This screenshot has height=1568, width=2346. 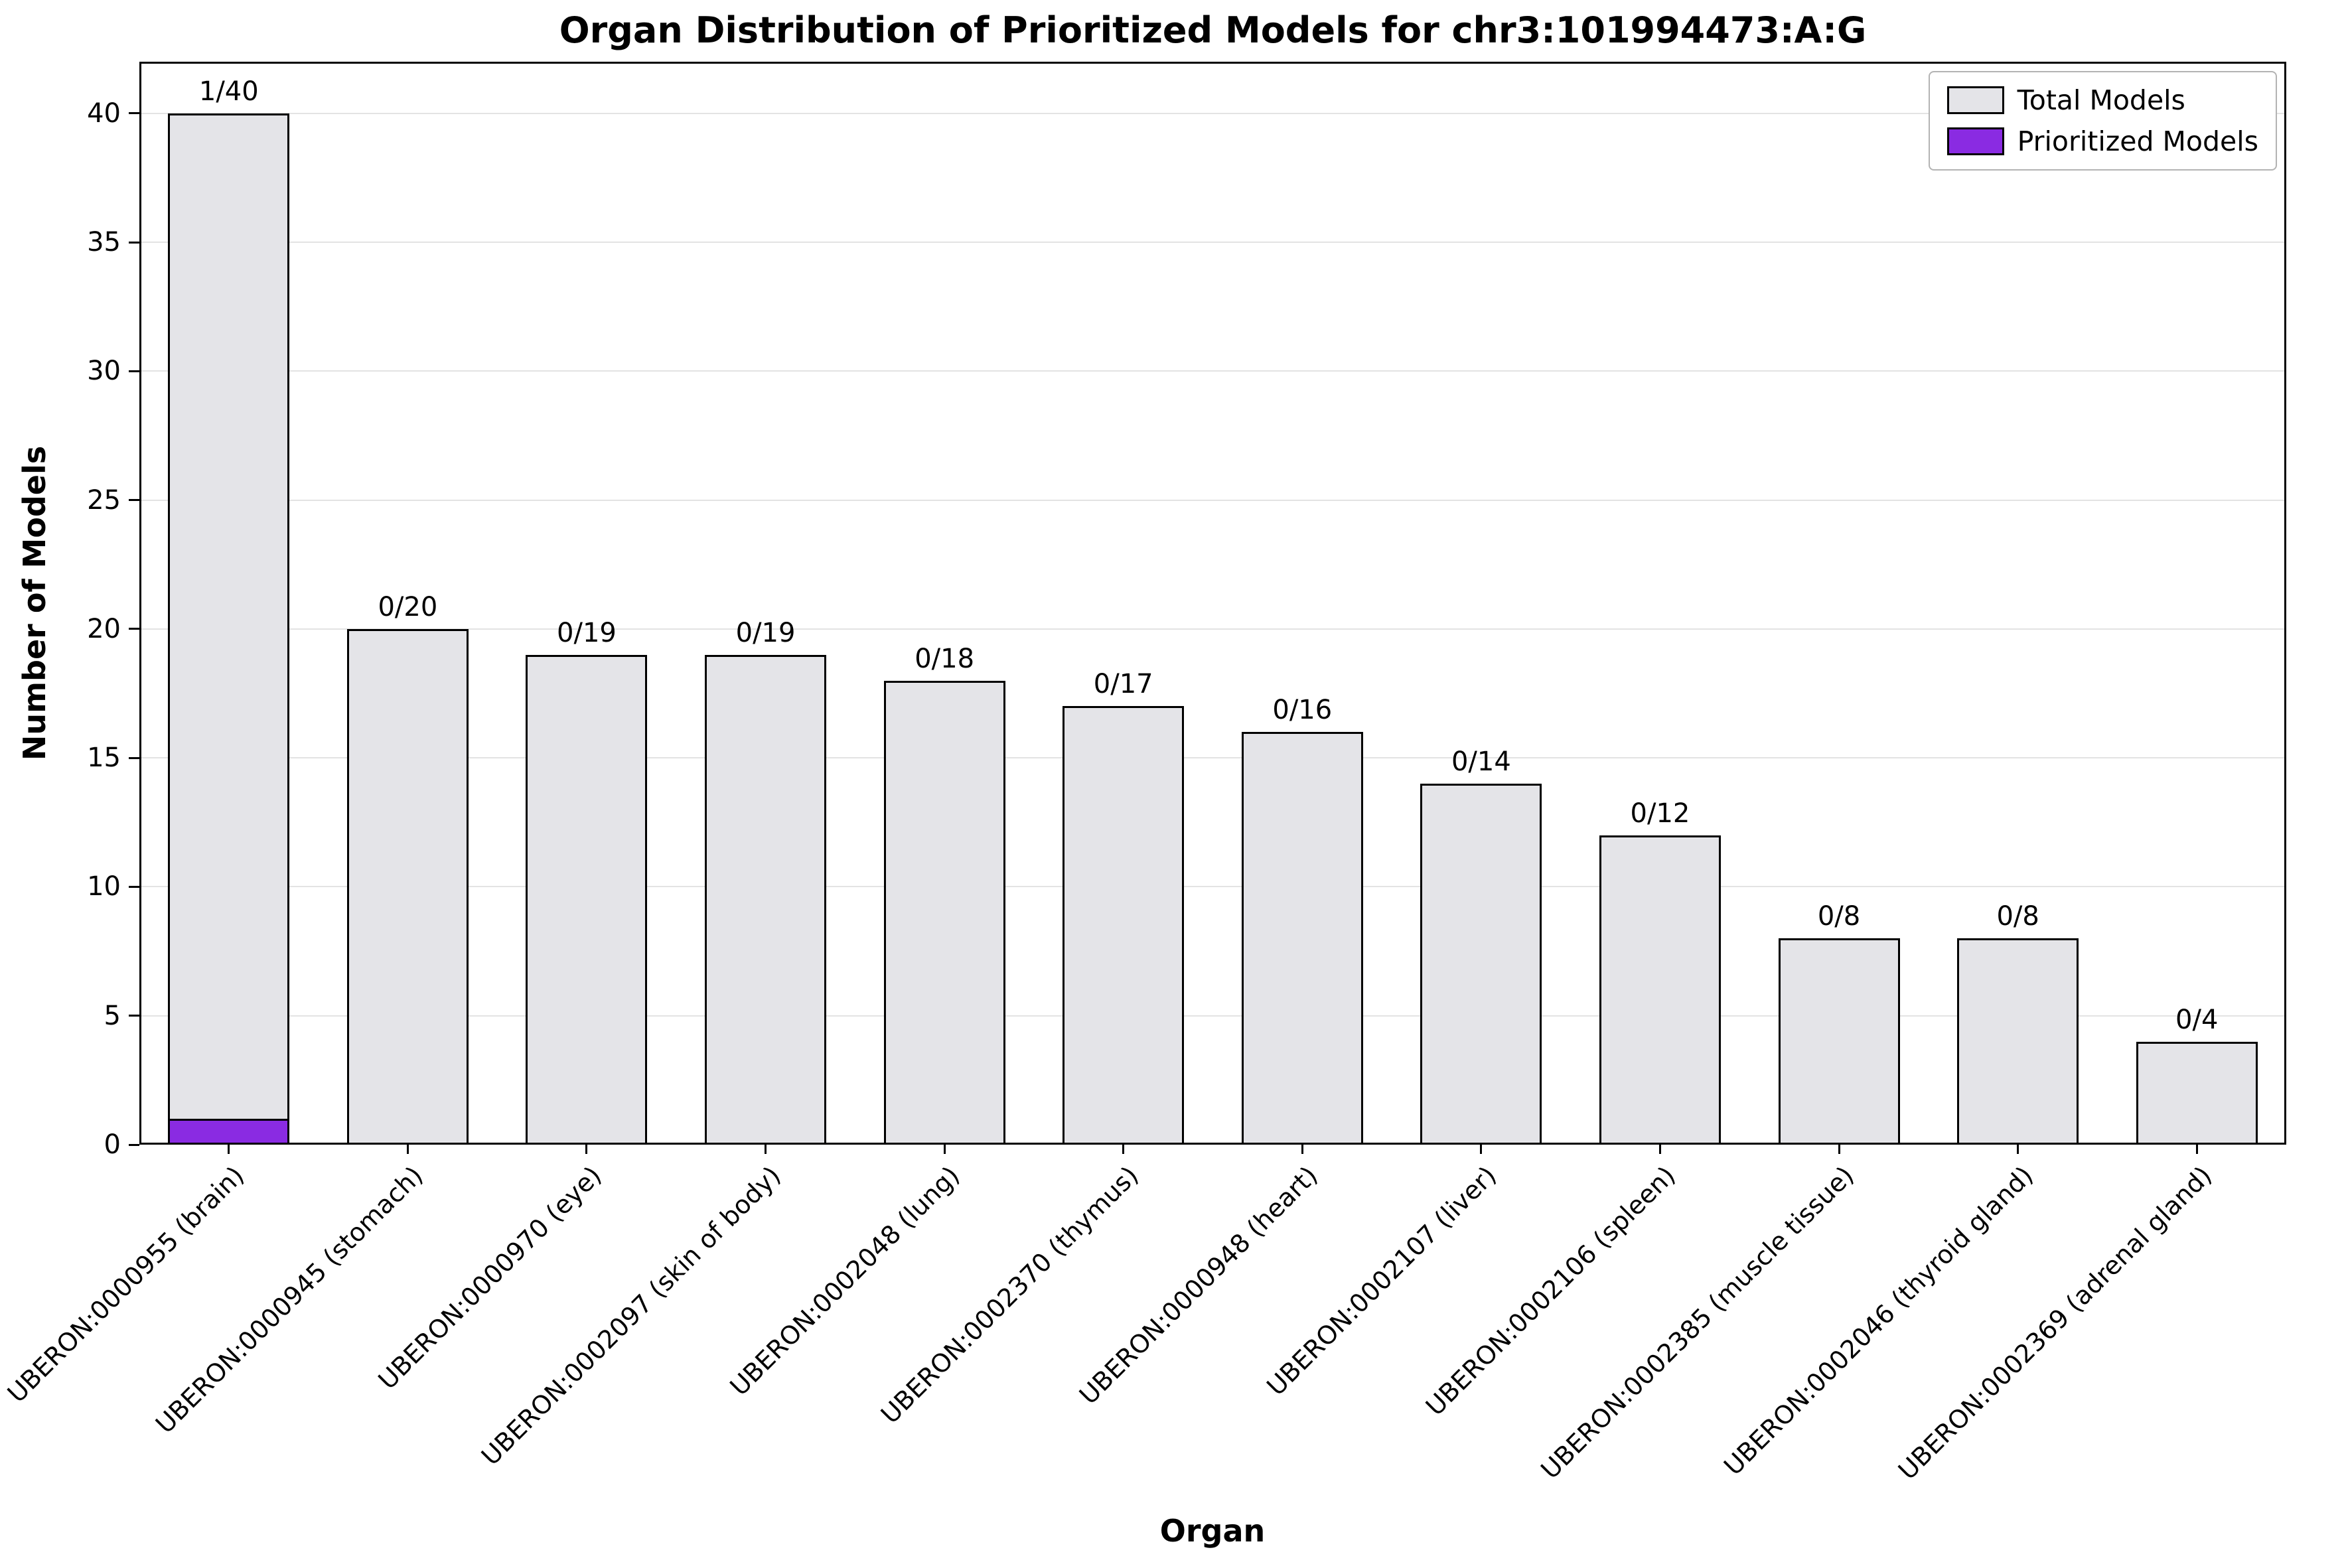 What do you see at coordinates (228, 91) in the screenshot?
I see `bar-value-label: 1/40` at bounding box center [228, 91].